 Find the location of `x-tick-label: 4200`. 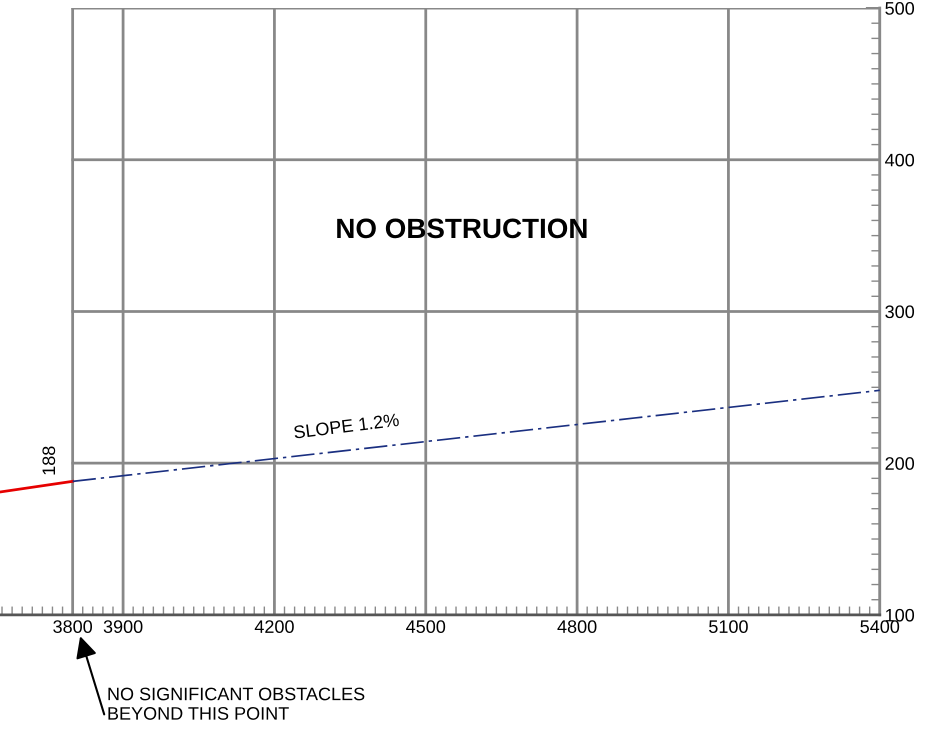

x-tick-label: 4200 is located at coordinates (274, 627).